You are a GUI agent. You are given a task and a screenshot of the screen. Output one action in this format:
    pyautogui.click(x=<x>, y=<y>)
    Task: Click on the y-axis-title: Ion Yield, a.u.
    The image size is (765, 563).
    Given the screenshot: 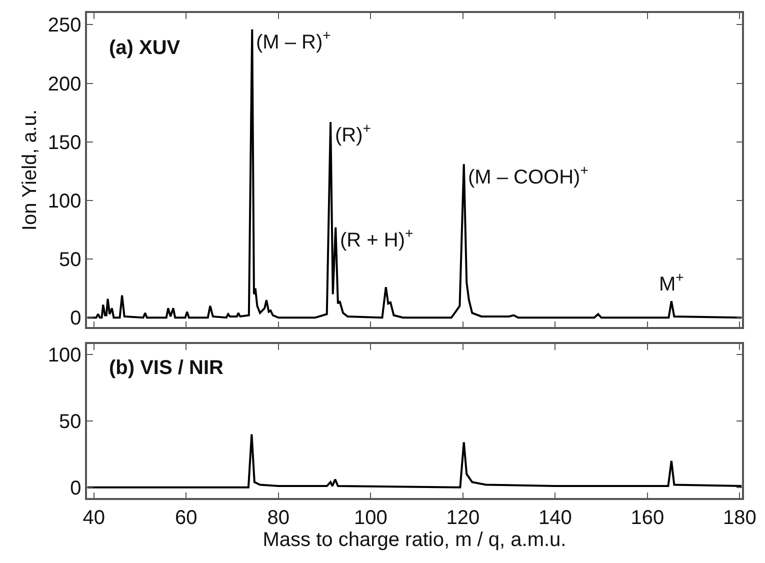 What is the action you would take?
    pyautogui.click(x=29, y=170)
    